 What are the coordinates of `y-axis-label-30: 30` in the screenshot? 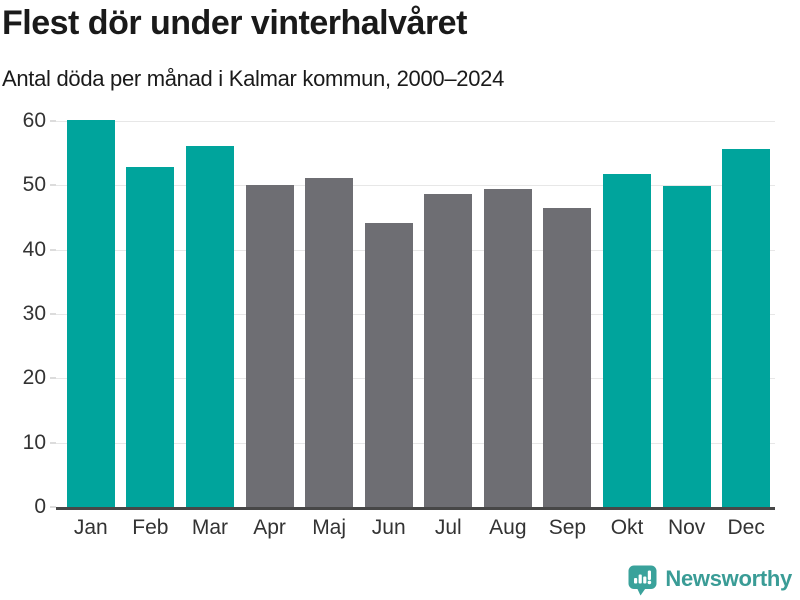 It's located at (34, 313).